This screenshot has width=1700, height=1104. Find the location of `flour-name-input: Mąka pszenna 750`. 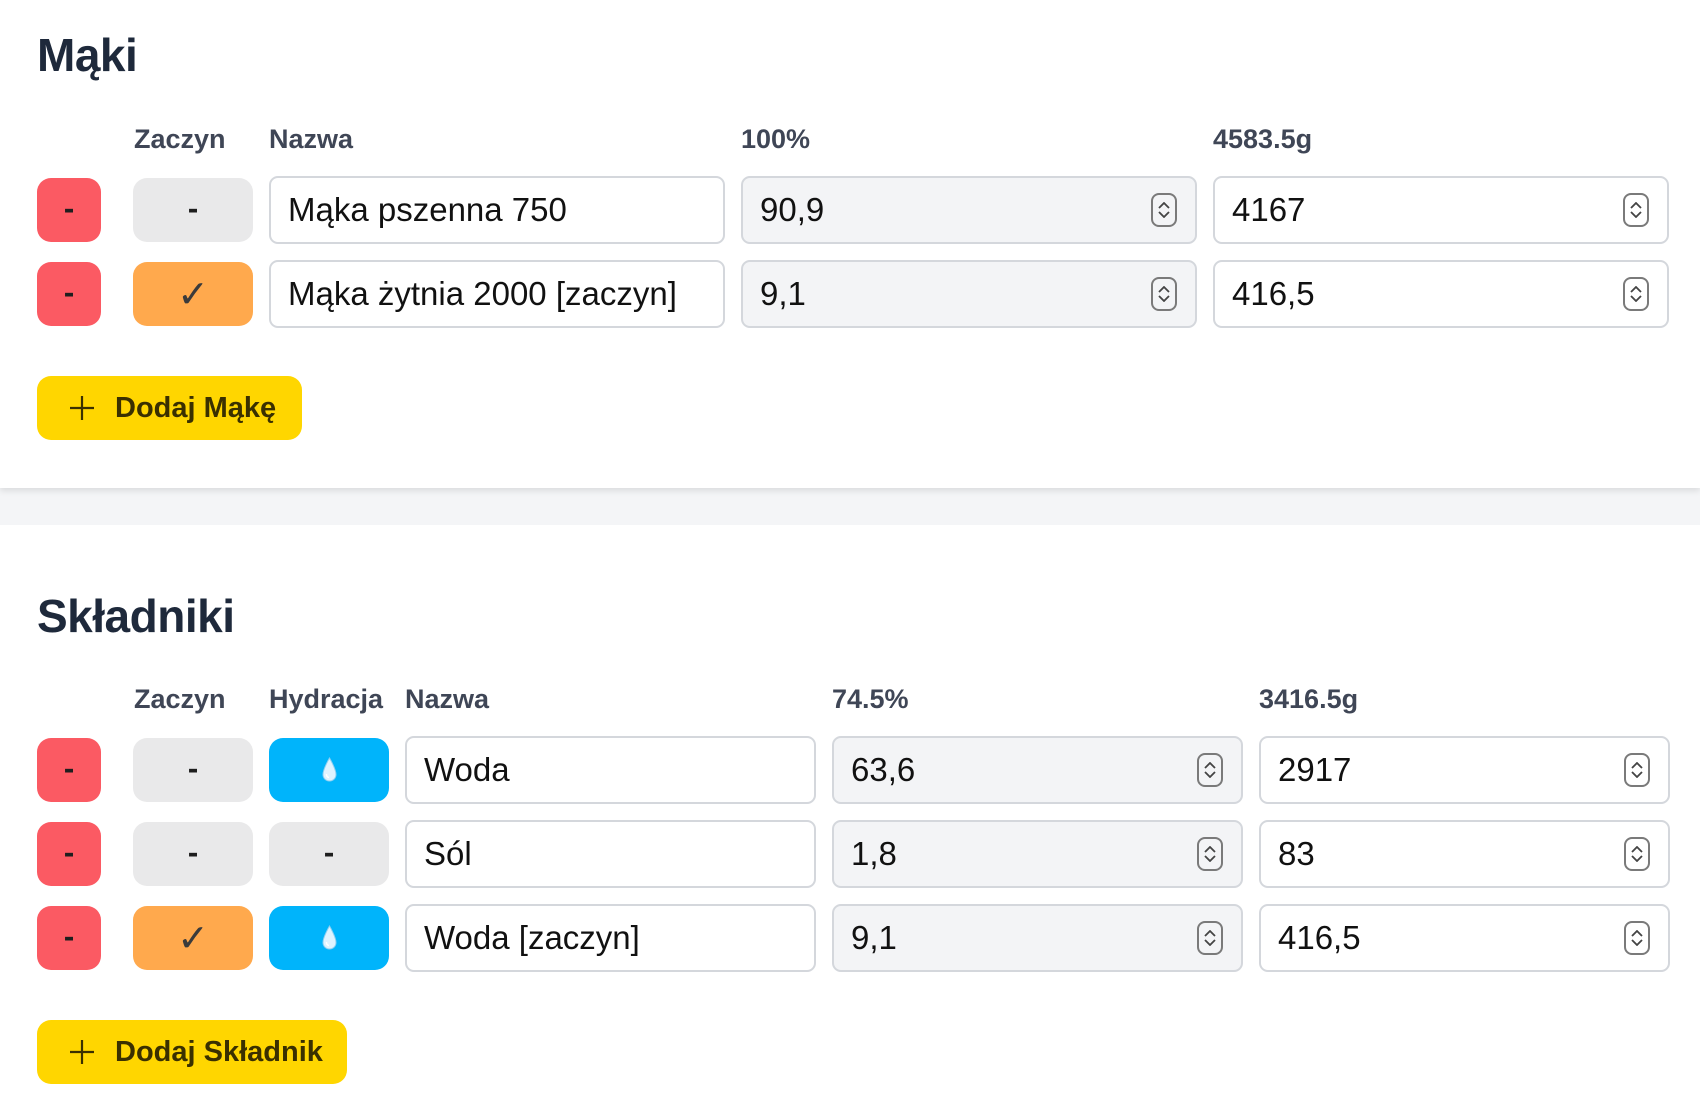

flour-name-input: Mąka pszenna 750 is located at coordinates (497, 210).